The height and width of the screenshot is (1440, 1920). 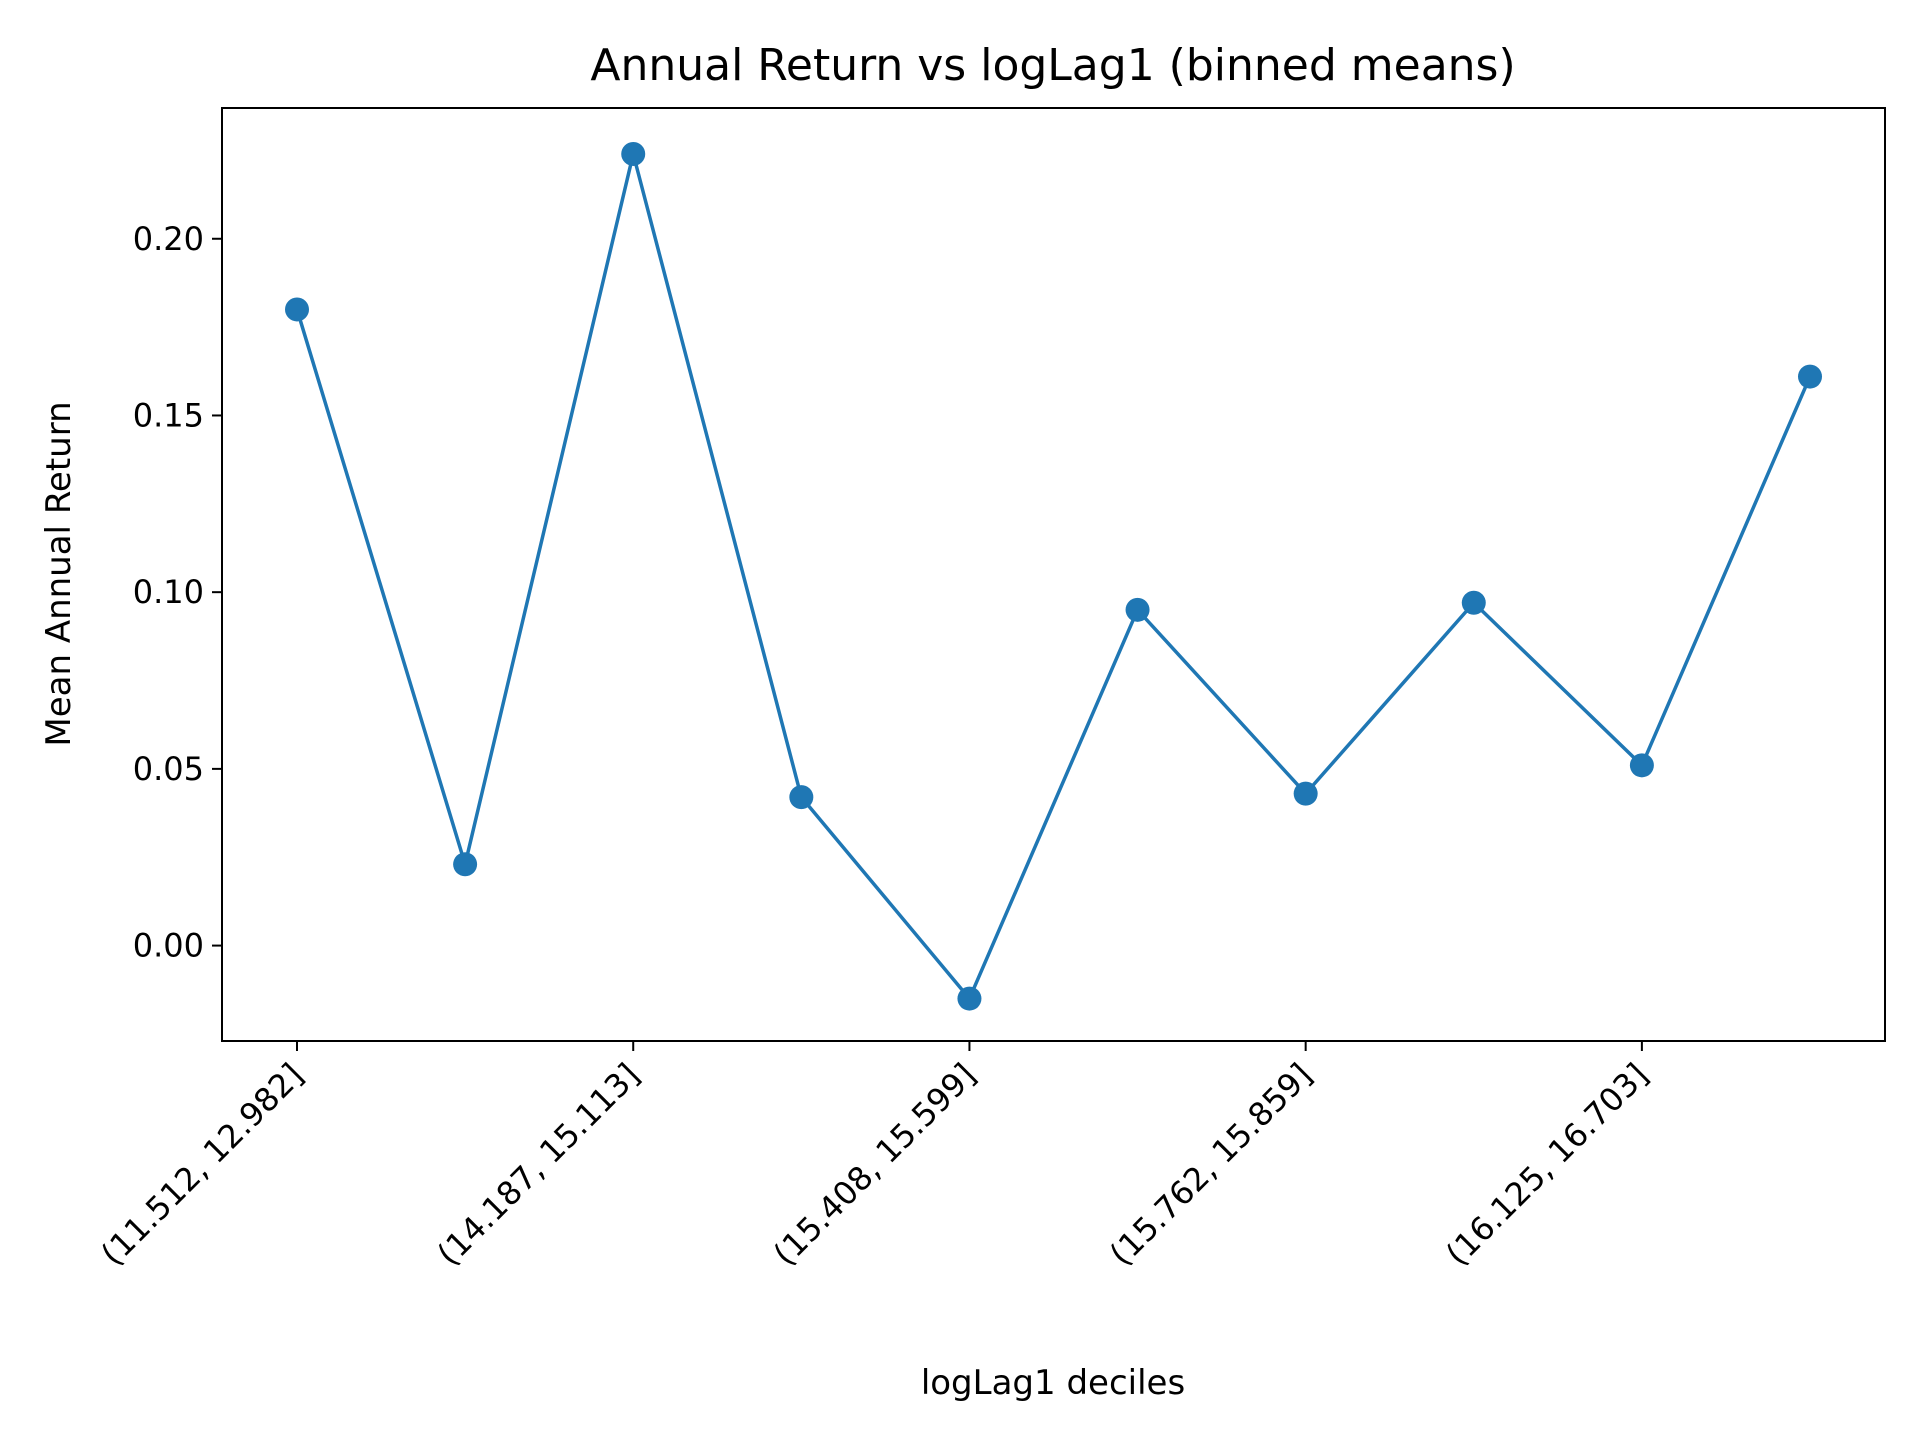 What do you see at coordinates (59, 573) in the screenshot?
I see `y-axis-label: Mean Annual Return` at bounding box center [59, 573].